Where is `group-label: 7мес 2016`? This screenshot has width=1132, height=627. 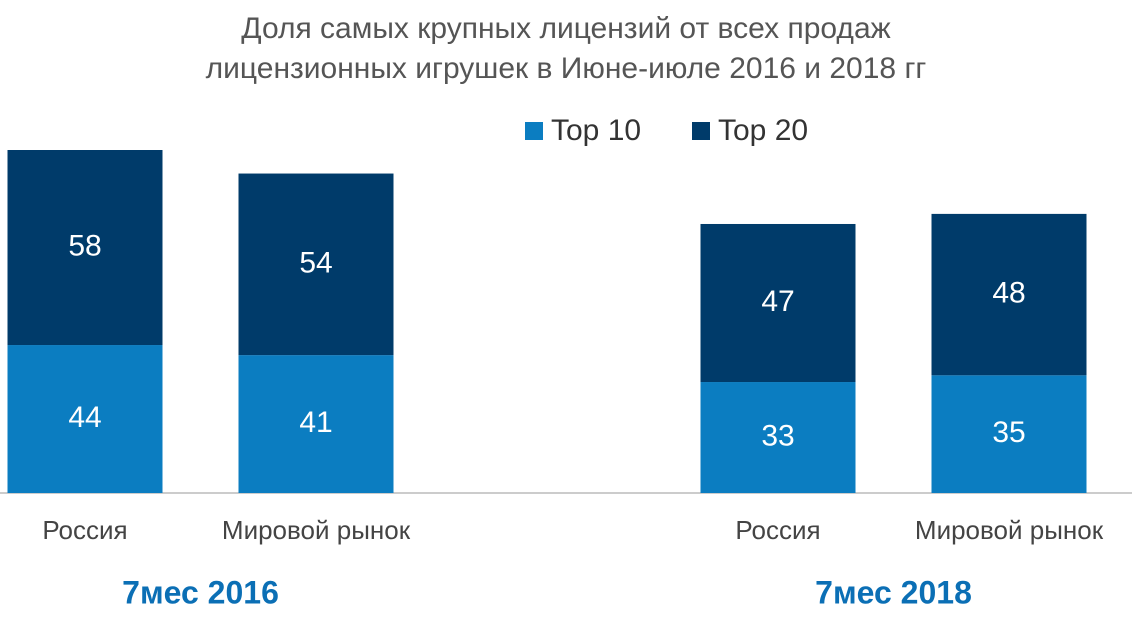
group-label: 7мес 2016 is located at coordinates (200, 592).